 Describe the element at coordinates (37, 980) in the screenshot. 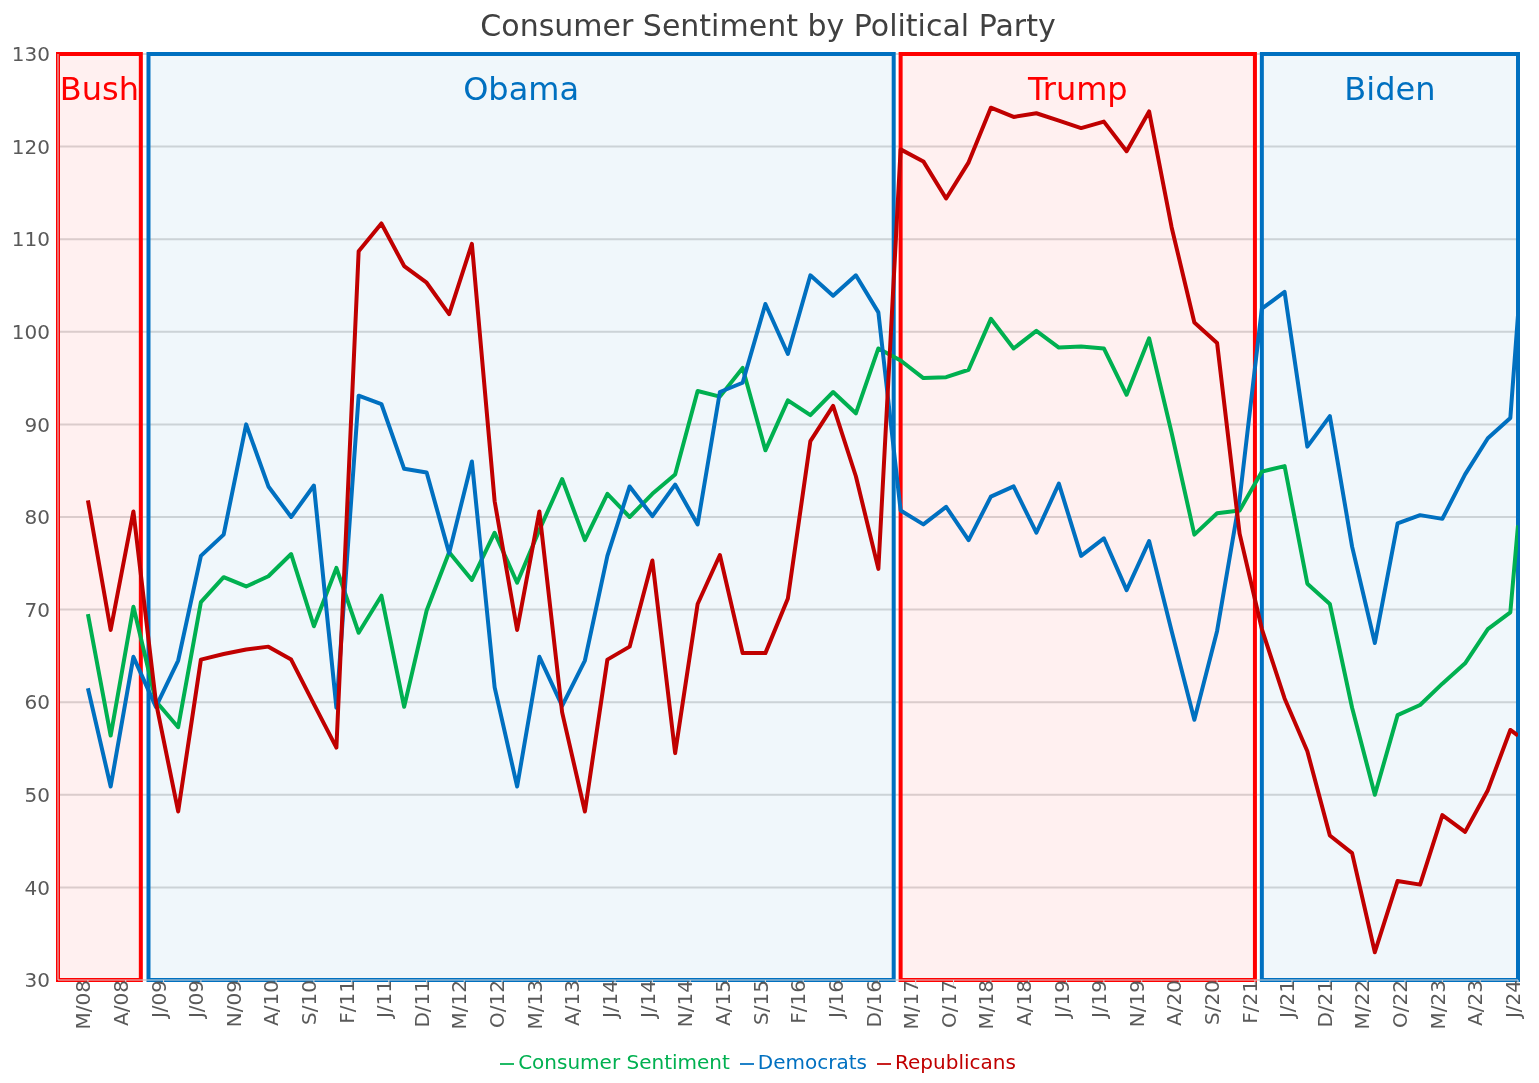

I see `y-tick-label: 30` at that location.